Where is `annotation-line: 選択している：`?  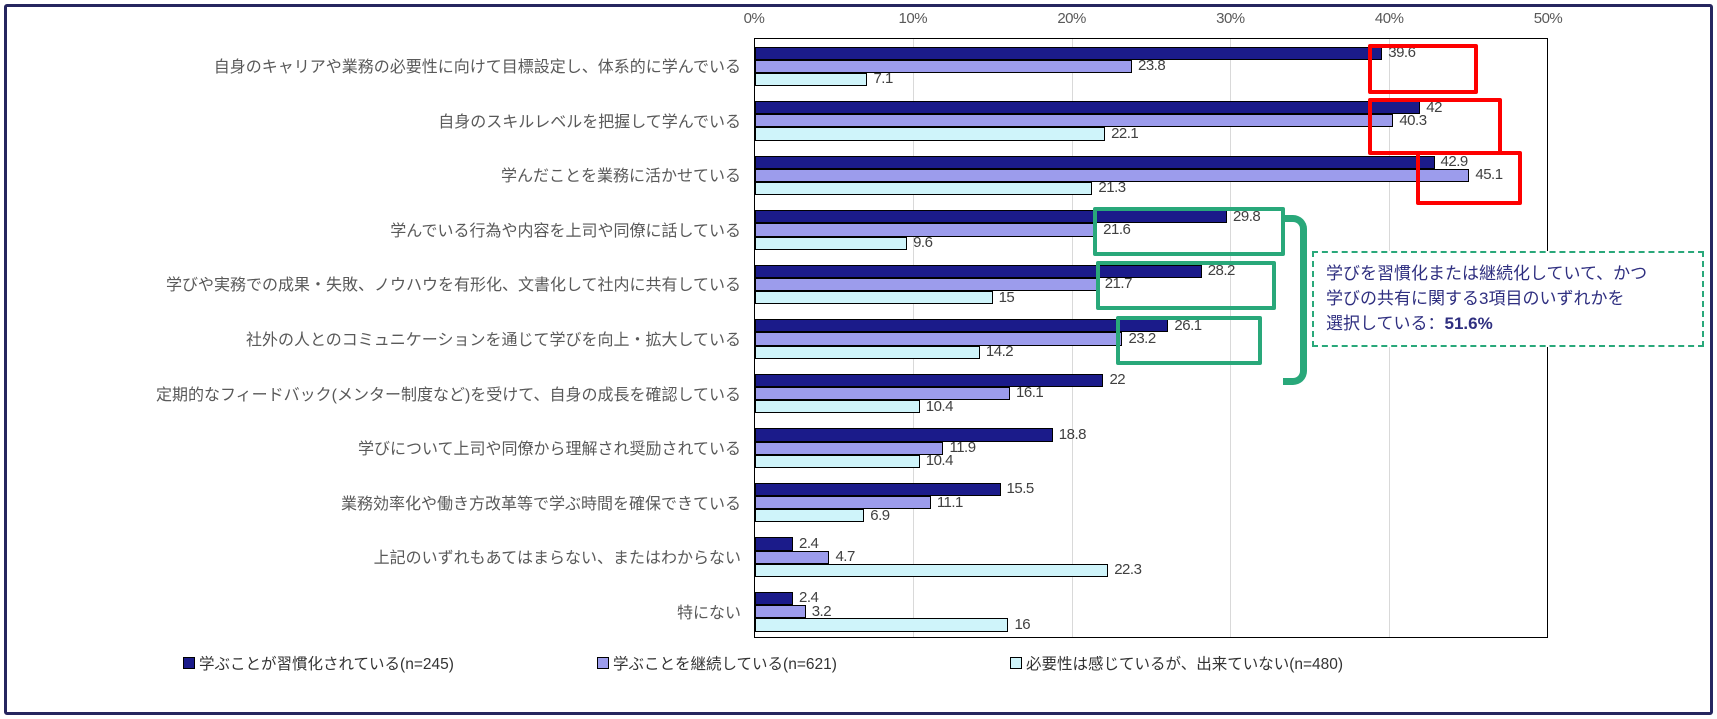
annotation-line: 選択している： is located at coordinates (1385, 323).